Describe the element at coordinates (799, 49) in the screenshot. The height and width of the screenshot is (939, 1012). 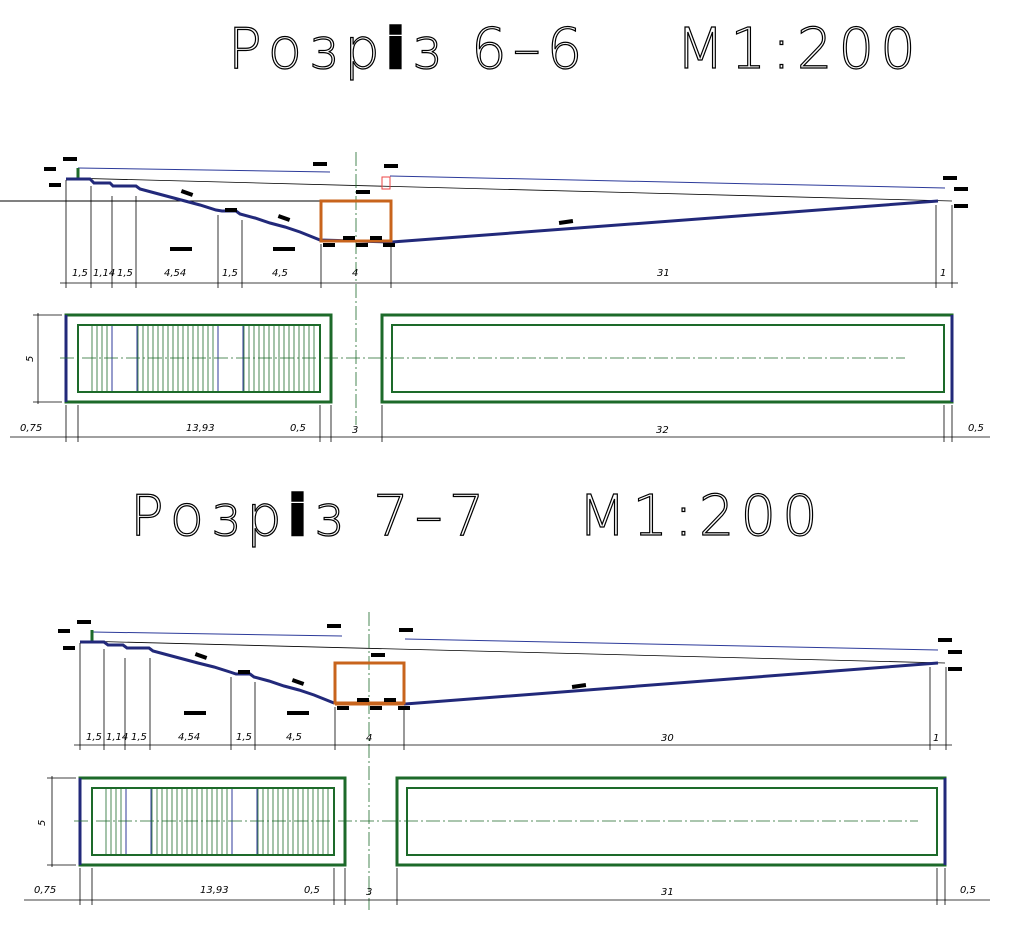
I see `scale-label-6-6: М1:200` at that location.